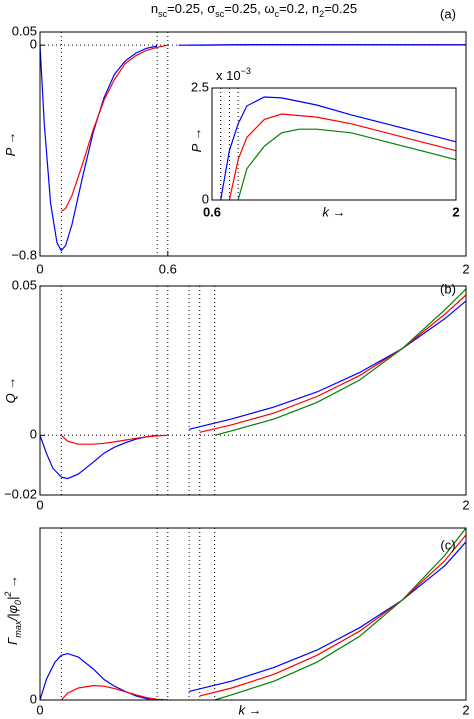 Image resolution: width=474 pixels, height=719 pixels. I want to click on text-part: /|φ, so click(12, 613).